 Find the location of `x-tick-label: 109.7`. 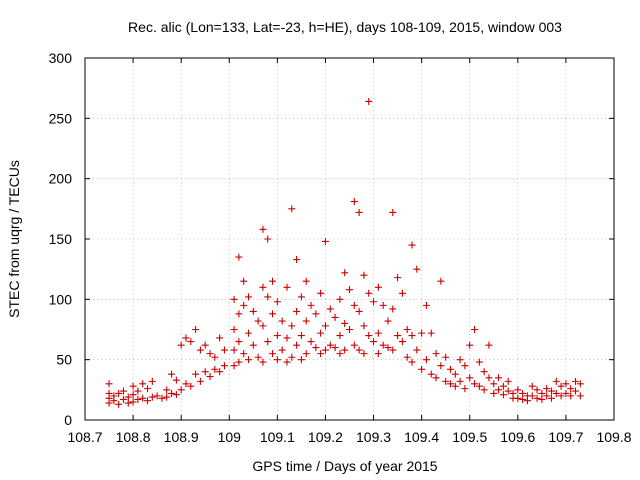

x-tick-label: 109.7 is located at coordinates (565, 437).